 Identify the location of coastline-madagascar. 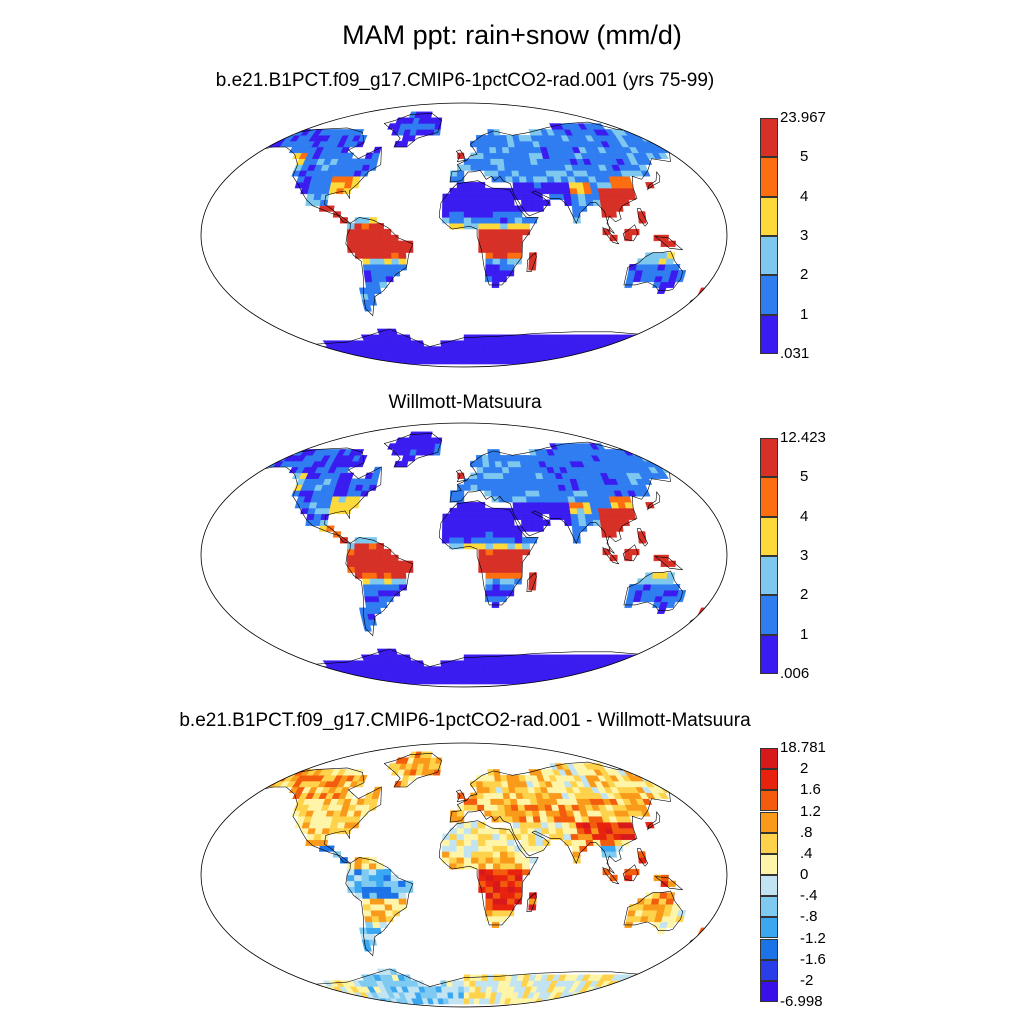
(531, 262).